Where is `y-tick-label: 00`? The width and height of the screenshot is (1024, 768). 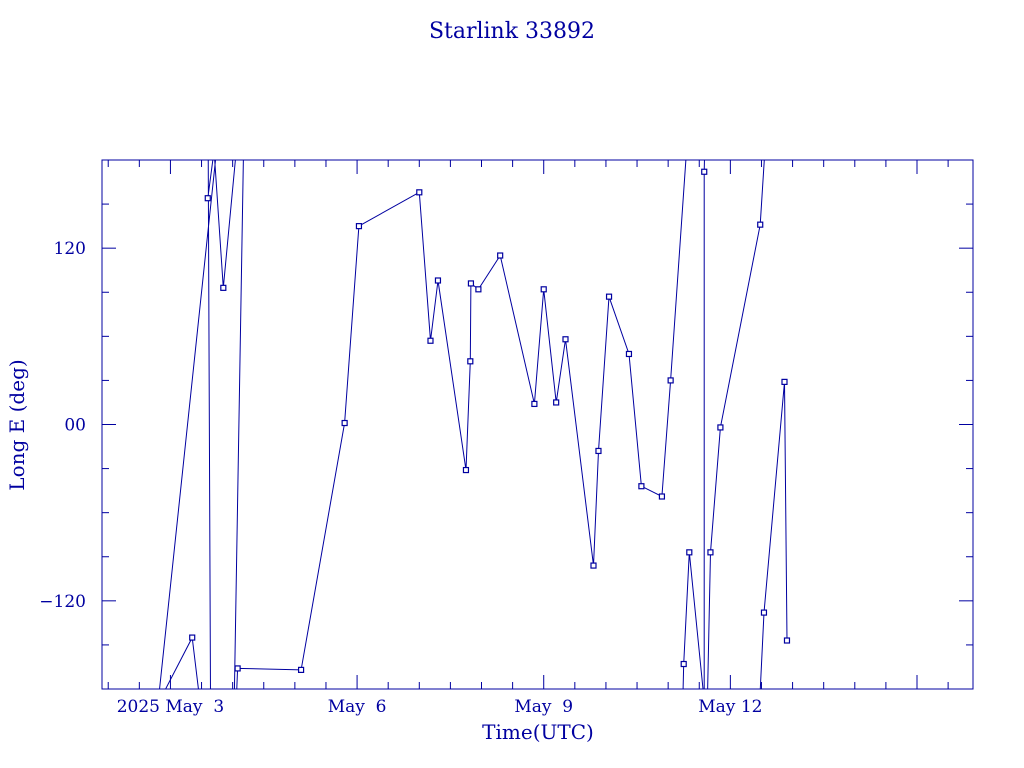
y-tick-label: 00 is located at coordinates (75, 426).